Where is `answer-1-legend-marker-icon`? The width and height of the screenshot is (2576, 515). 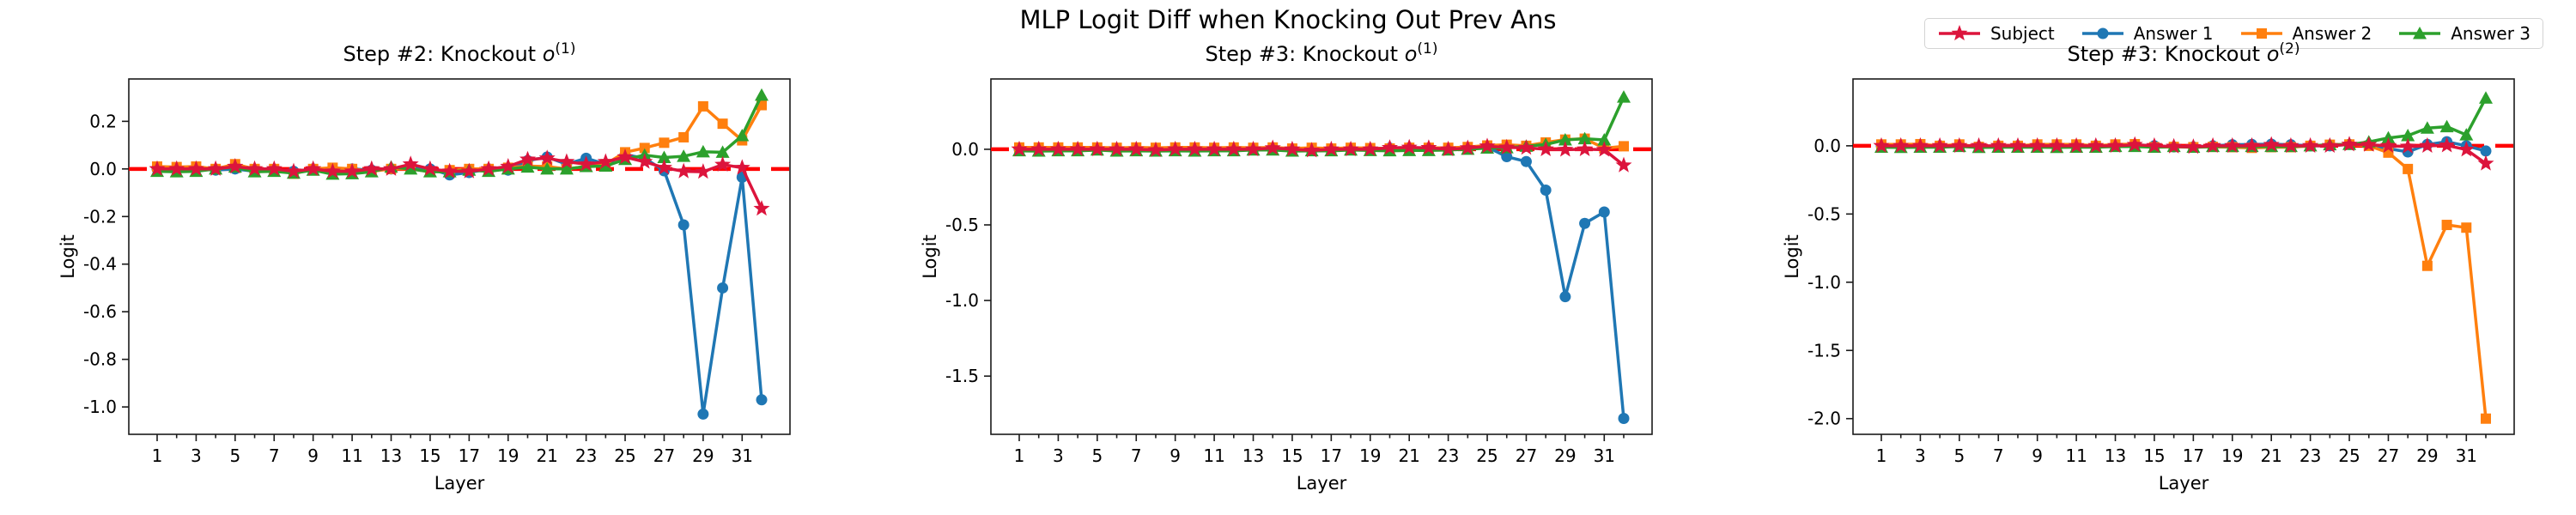
answer-1-legend-marker-icon is located at coordinates (2102, 33).